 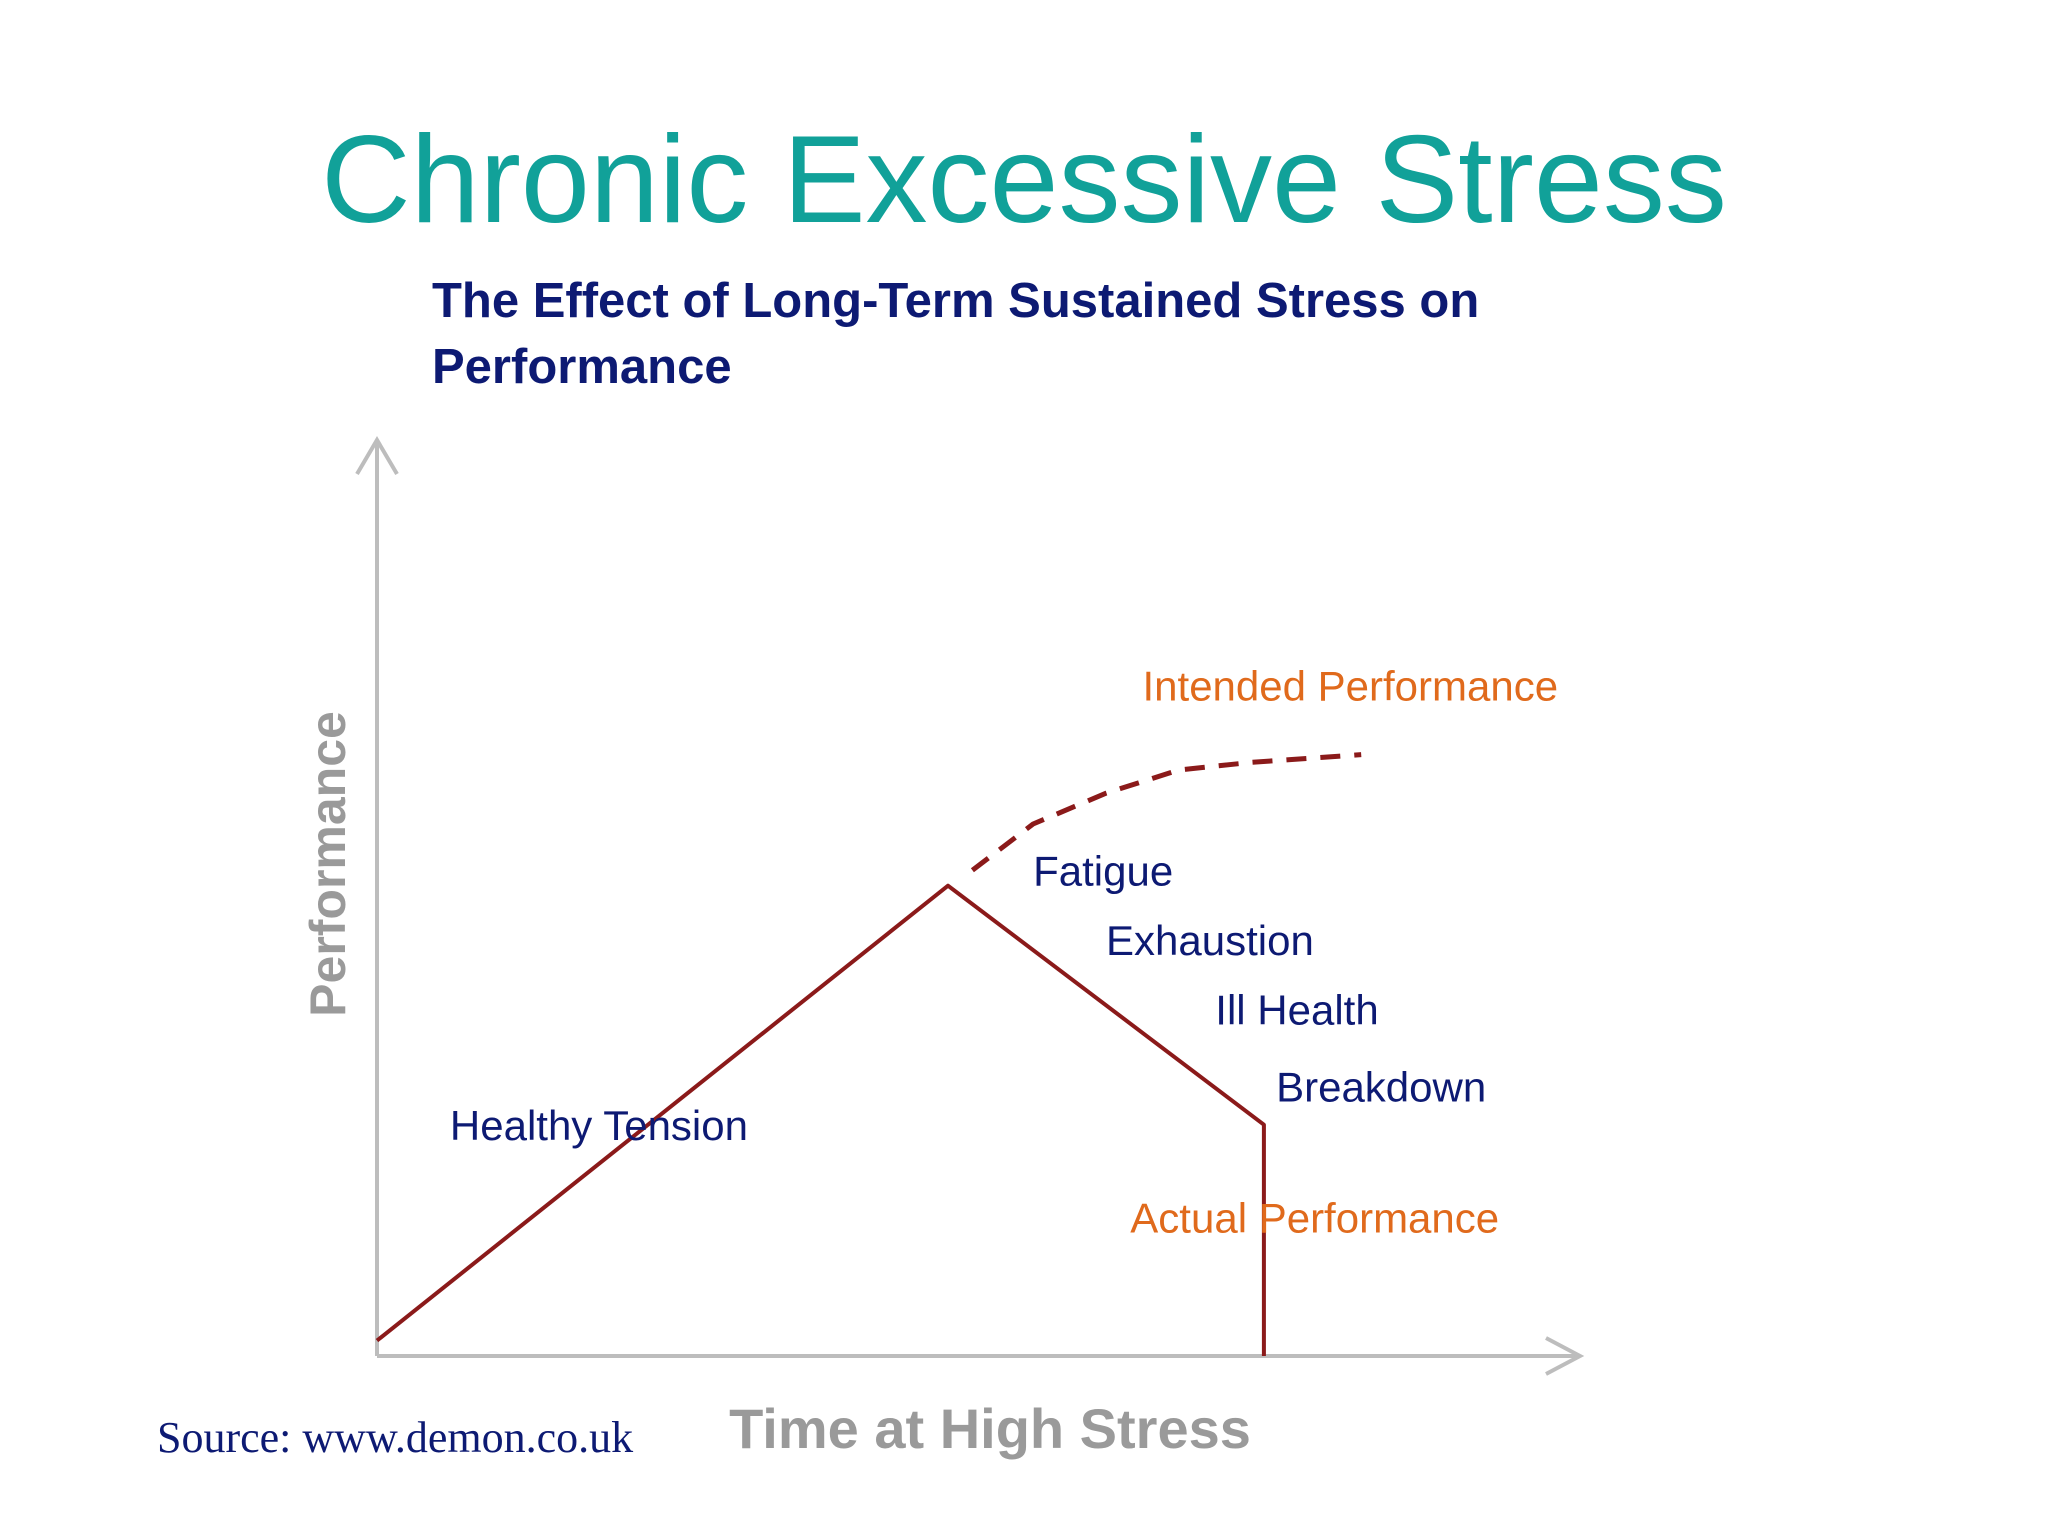 I want to click on intended-performance-line, so click(x=1166, y=812).